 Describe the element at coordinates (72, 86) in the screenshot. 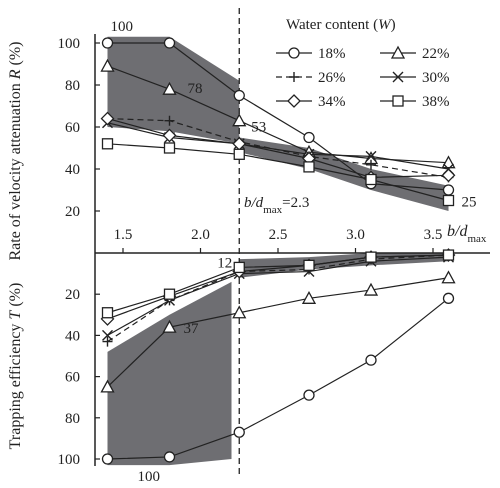

I see `top-y-tick-label: 80` at that location.